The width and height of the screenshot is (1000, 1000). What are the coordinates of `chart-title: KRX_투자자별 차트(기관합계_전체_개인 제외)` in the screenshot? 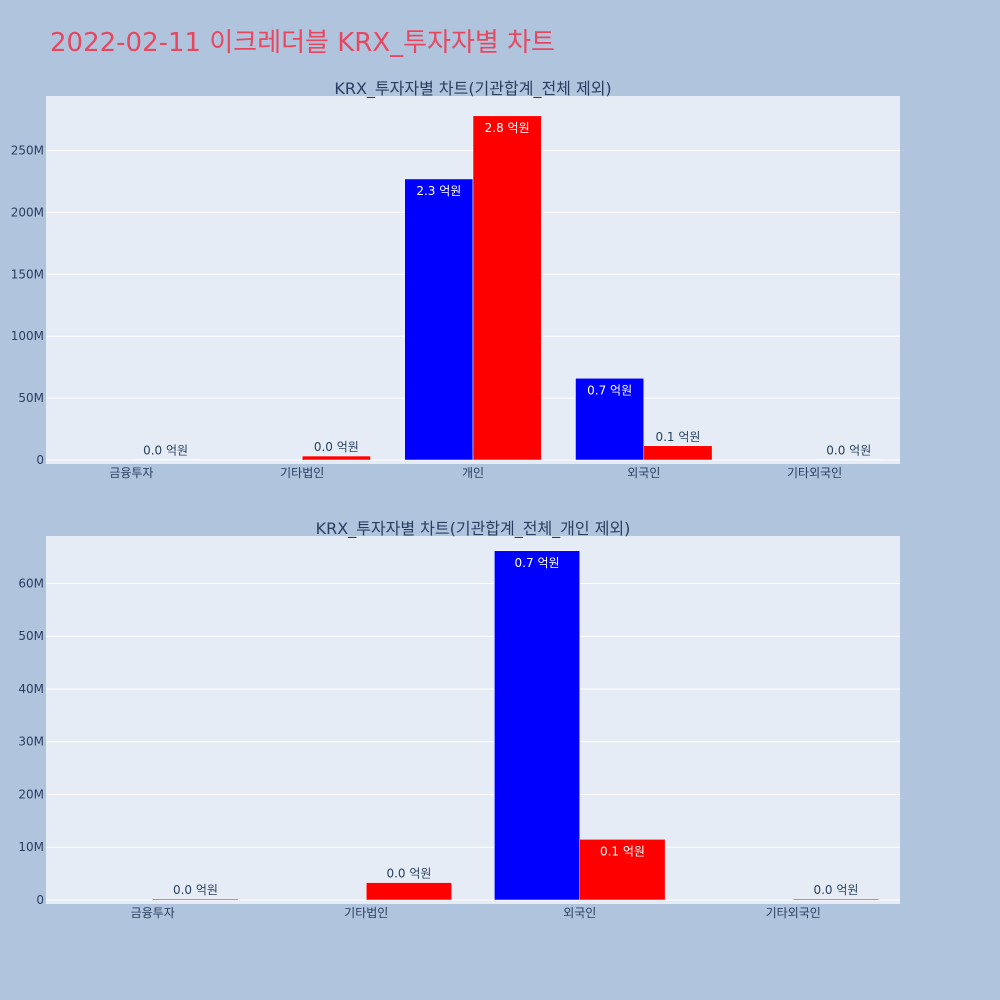 It's located at (473, 529).